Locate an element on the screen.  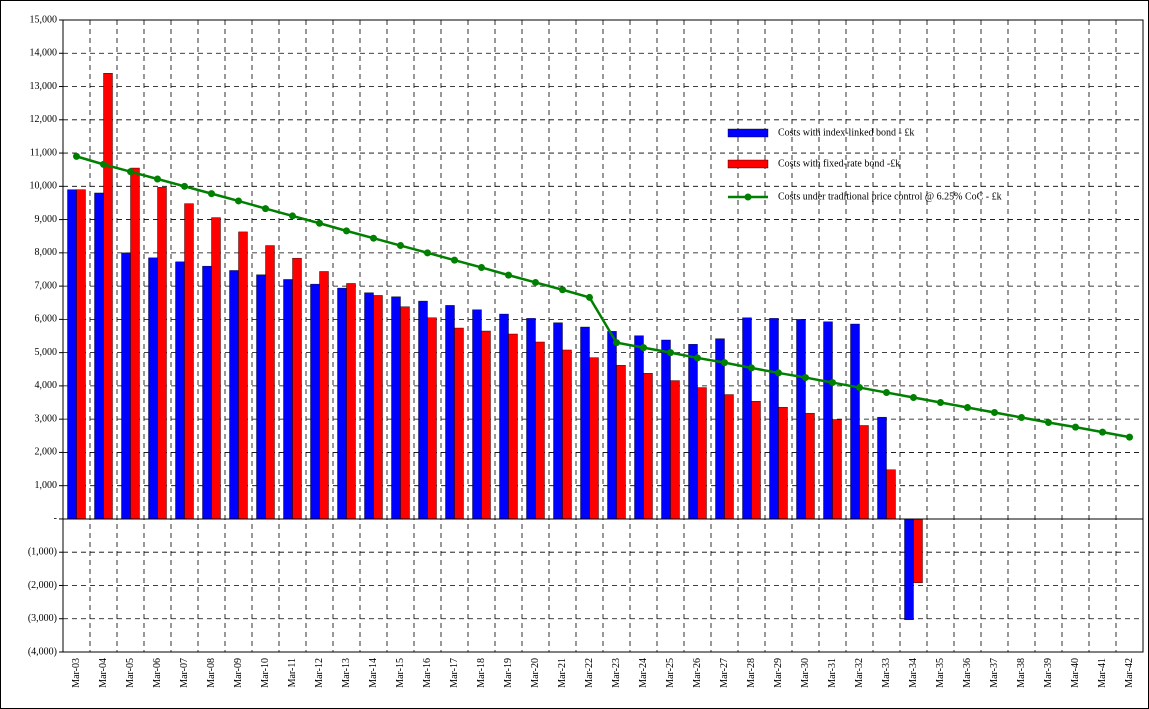
x-tick-label: Mar-30 is located at coordinates (805, 673).